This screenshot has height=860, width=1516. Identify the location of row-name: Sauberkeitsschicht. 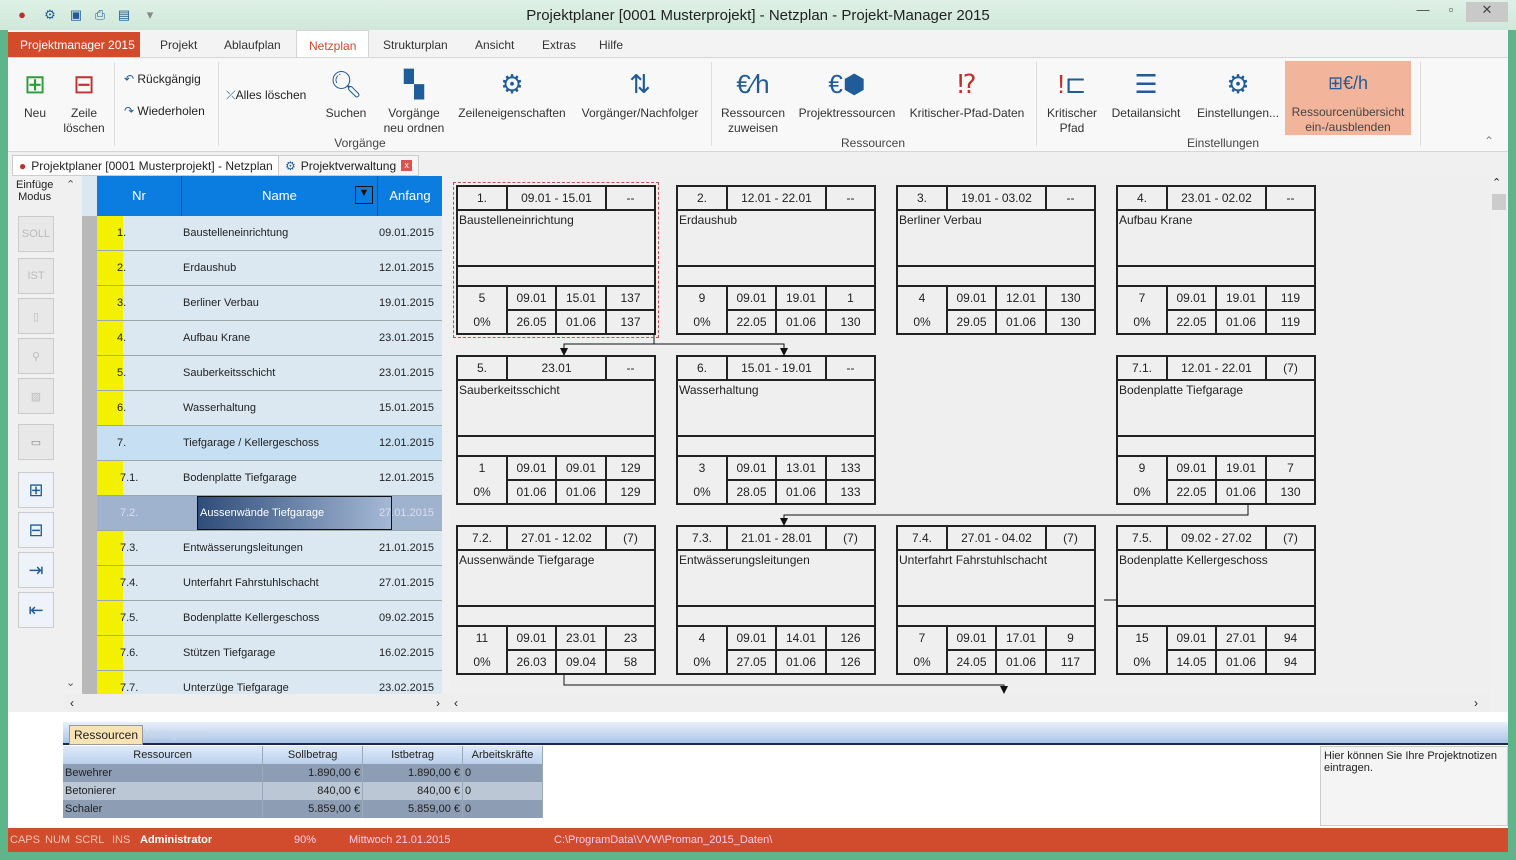
(229, 373).